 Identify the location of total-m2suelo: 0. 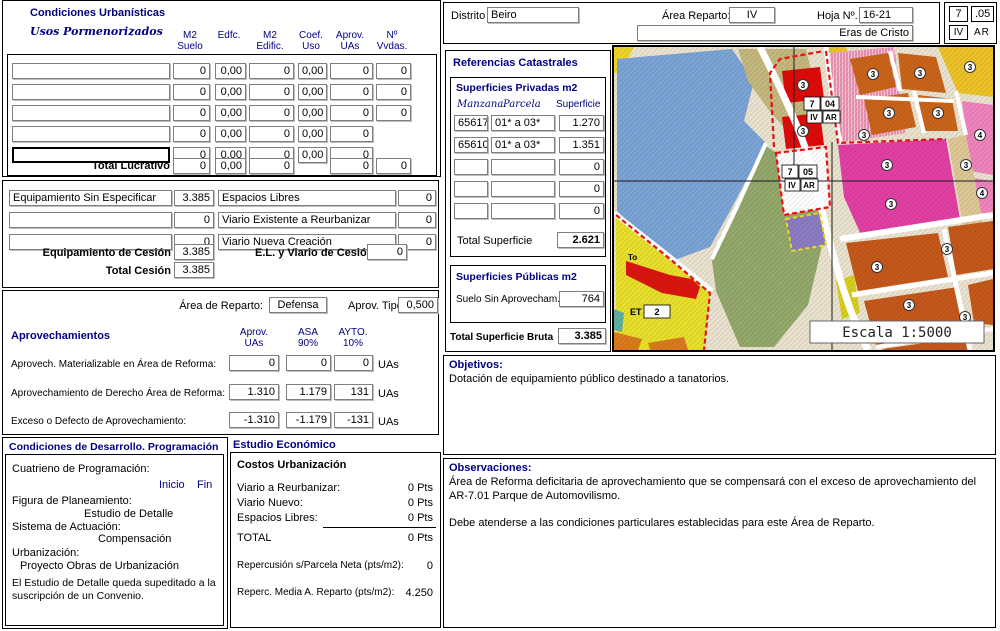
(191, 166).